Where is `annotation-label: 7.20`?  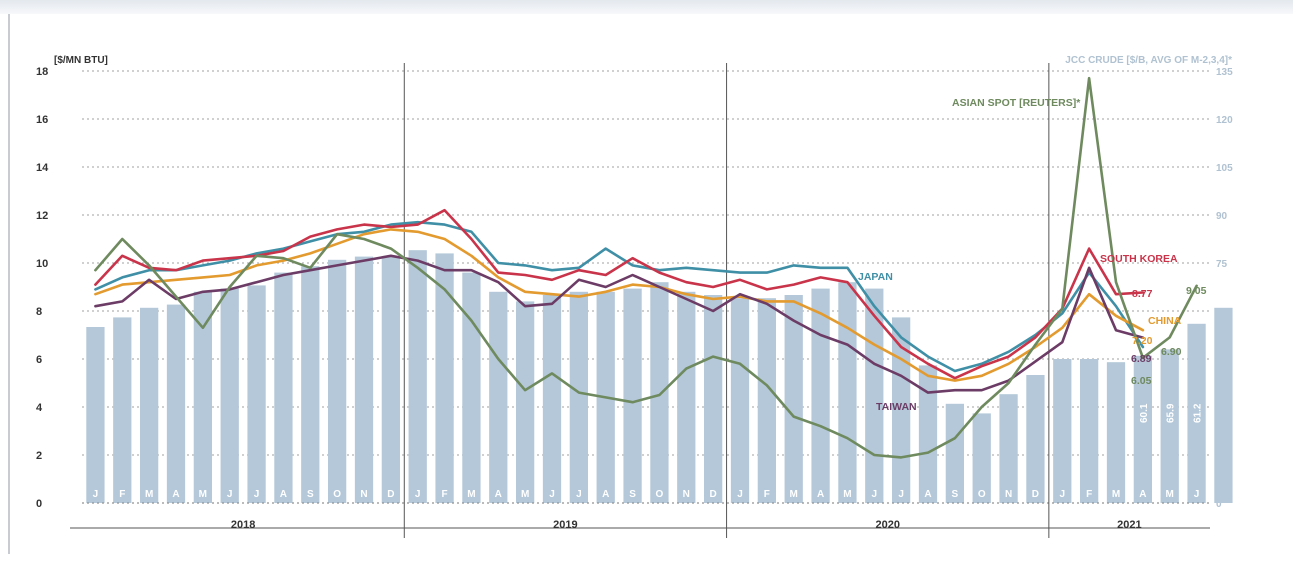
annotation-label: 7.20 is located at coordinates (1142, 341).